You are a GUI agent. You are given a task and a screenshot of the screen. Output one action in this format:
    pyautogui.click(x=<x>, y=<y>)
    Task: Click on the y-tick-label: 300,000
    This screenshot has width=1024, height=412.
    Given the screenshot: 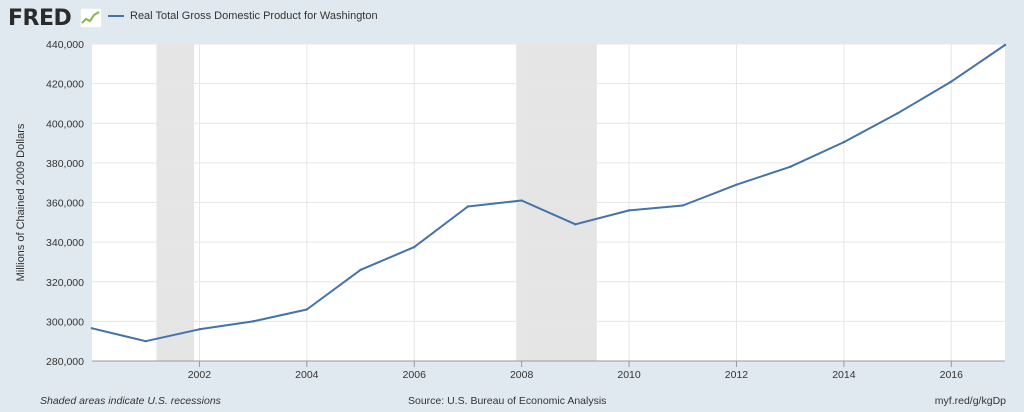 What is the action you would take?
    pyautogui.click(x=65, y=322)
    